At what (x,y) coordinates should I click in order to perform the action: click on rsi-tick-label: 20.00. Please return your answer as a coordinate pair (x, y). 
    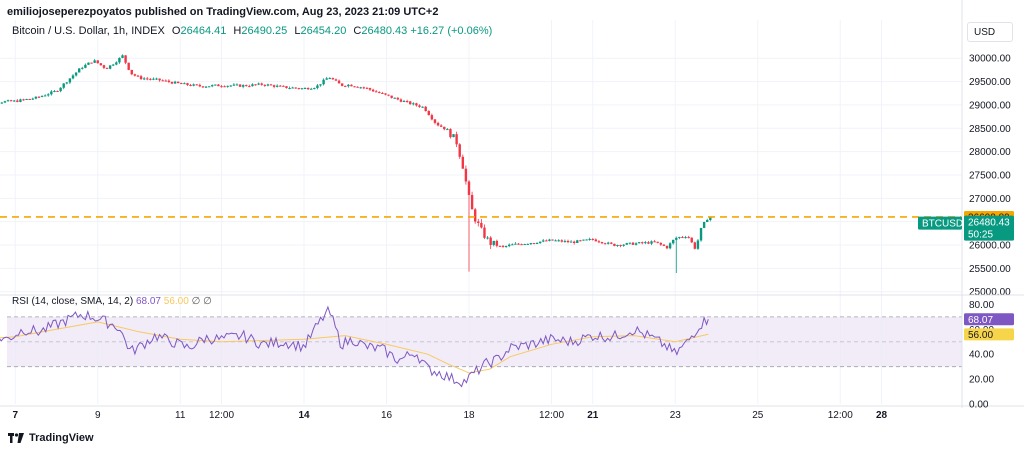
    Looking at the image, I should click on (981, 380).